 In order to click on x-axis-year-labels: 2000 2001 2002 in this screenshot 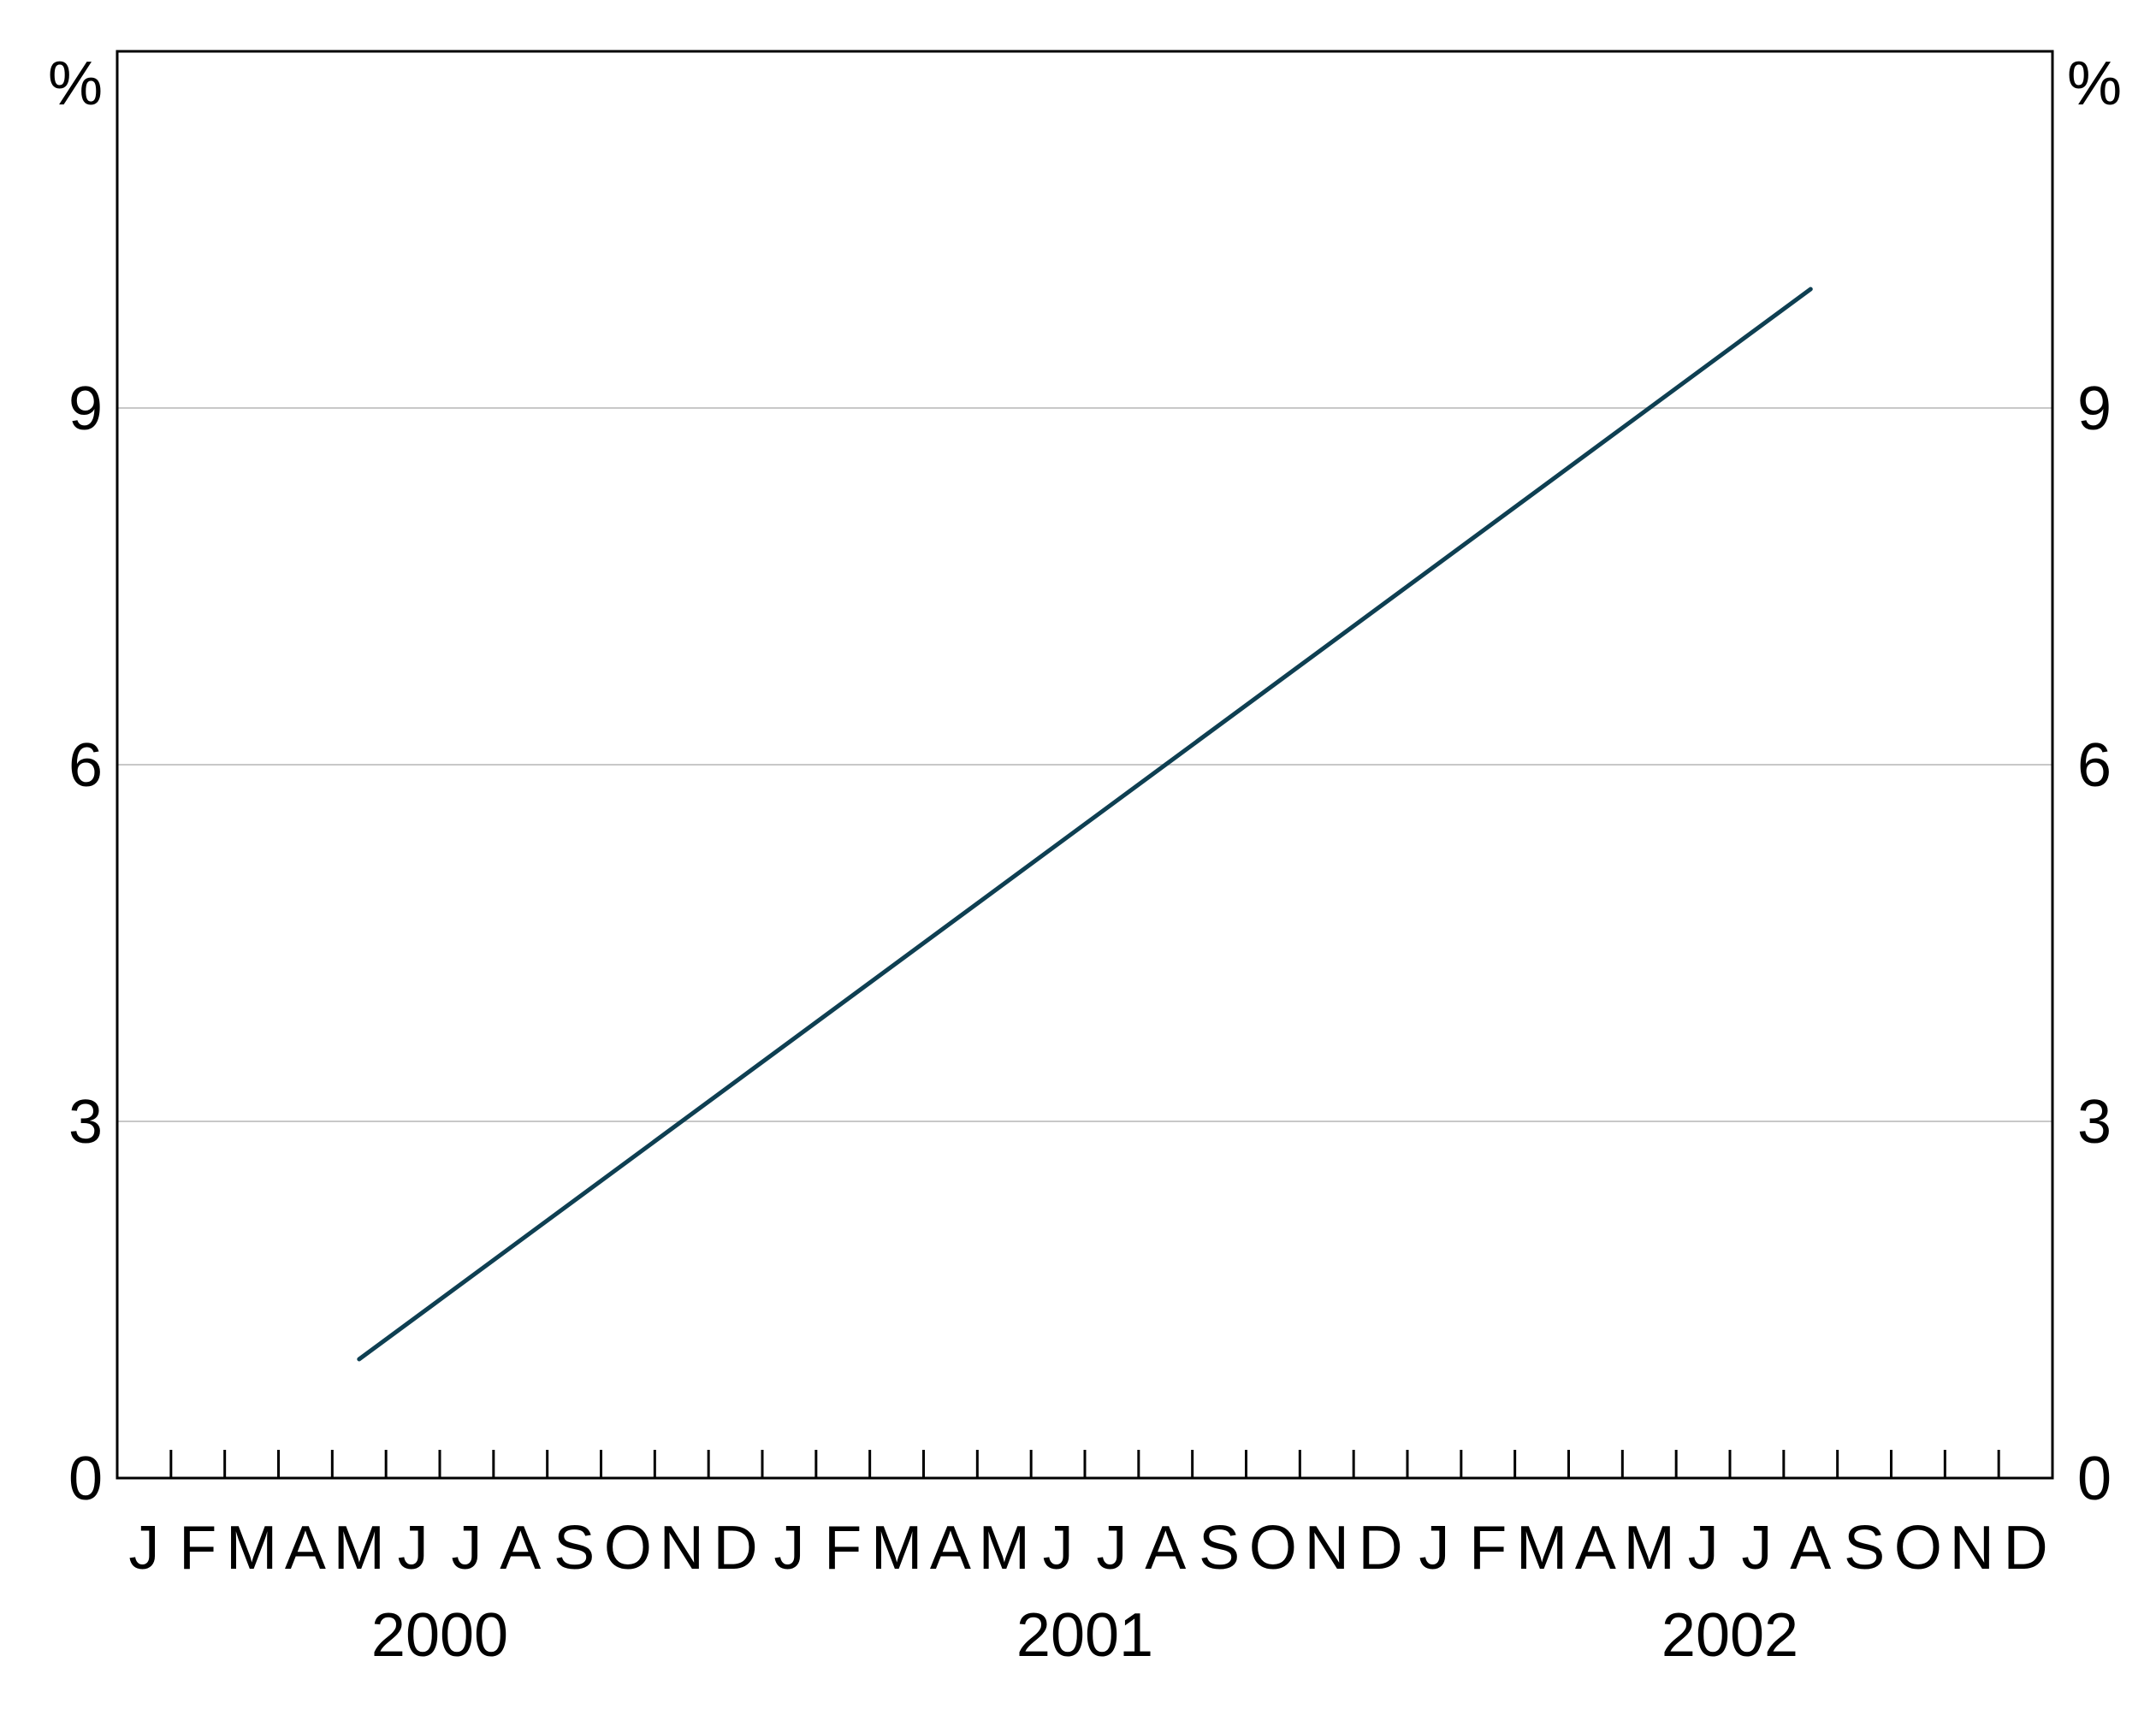, I will do `click(1084, 1635)`.